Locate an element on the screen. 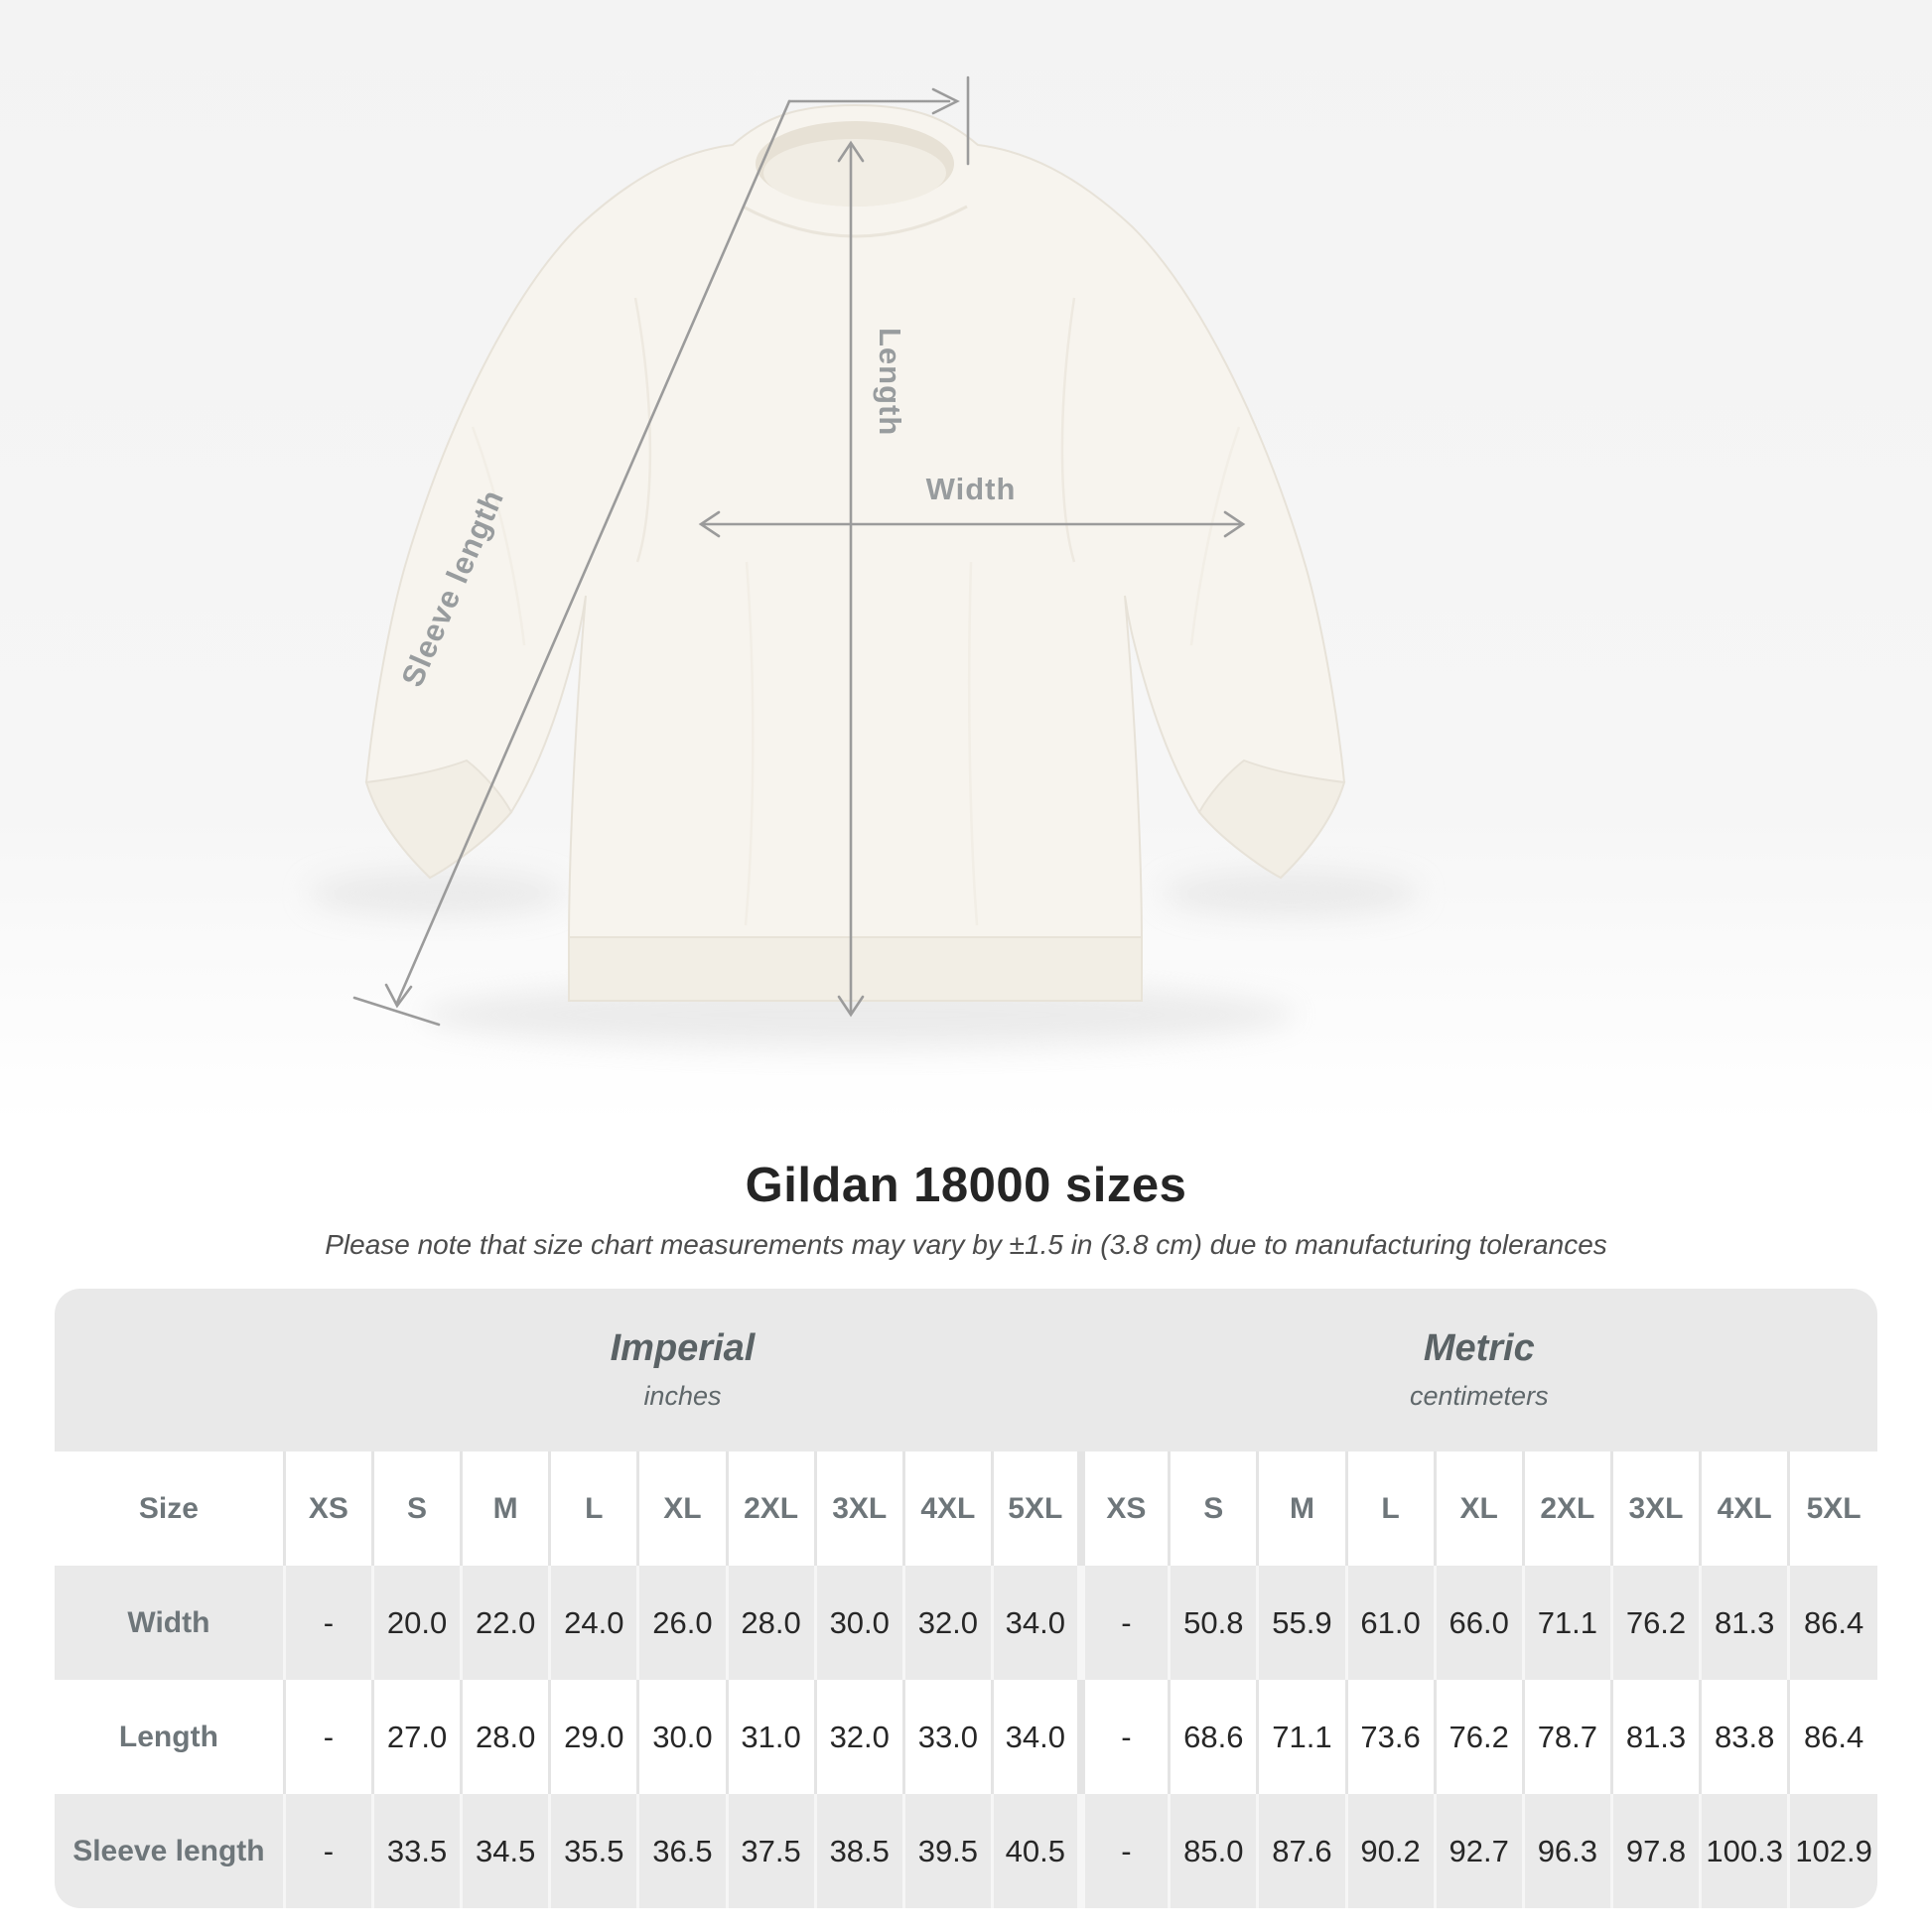 The width and height of the screenshot is (1932, 1932). value-cell: 33.0 is located at coordinates (947, 1737).